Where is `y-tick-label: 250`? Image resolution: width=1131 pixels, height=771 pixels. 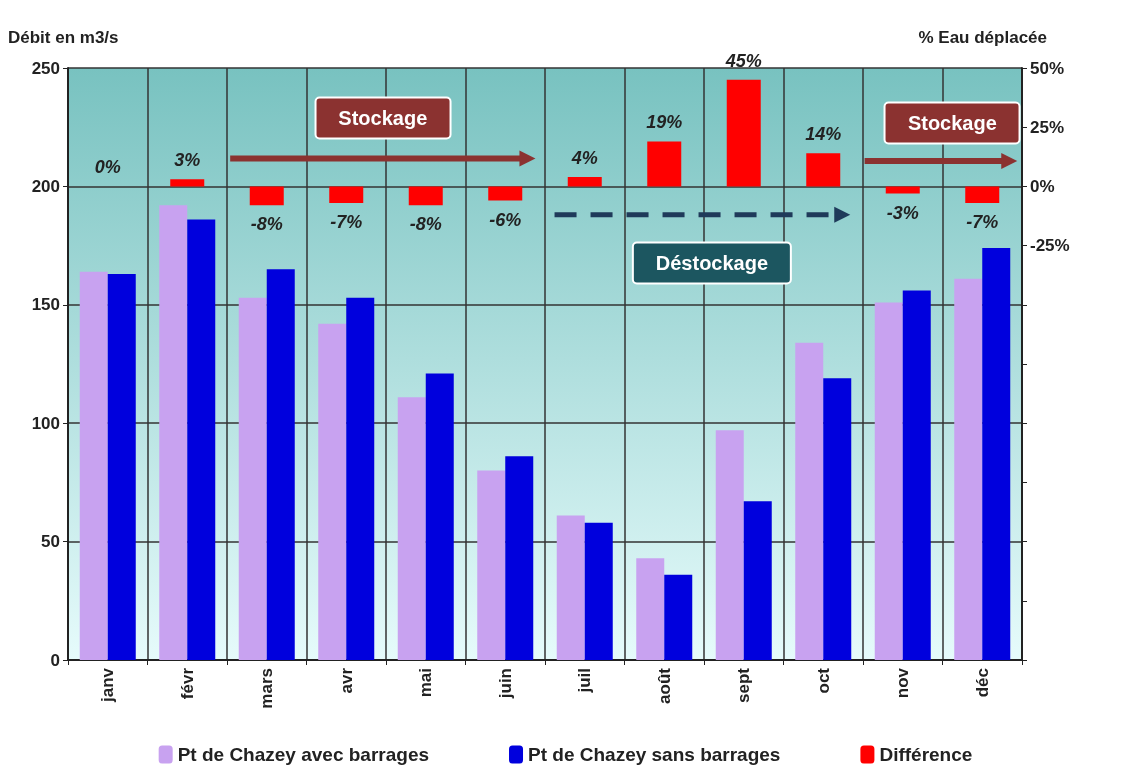
y-tick-label: 250 is located at coordinates (45, 68).